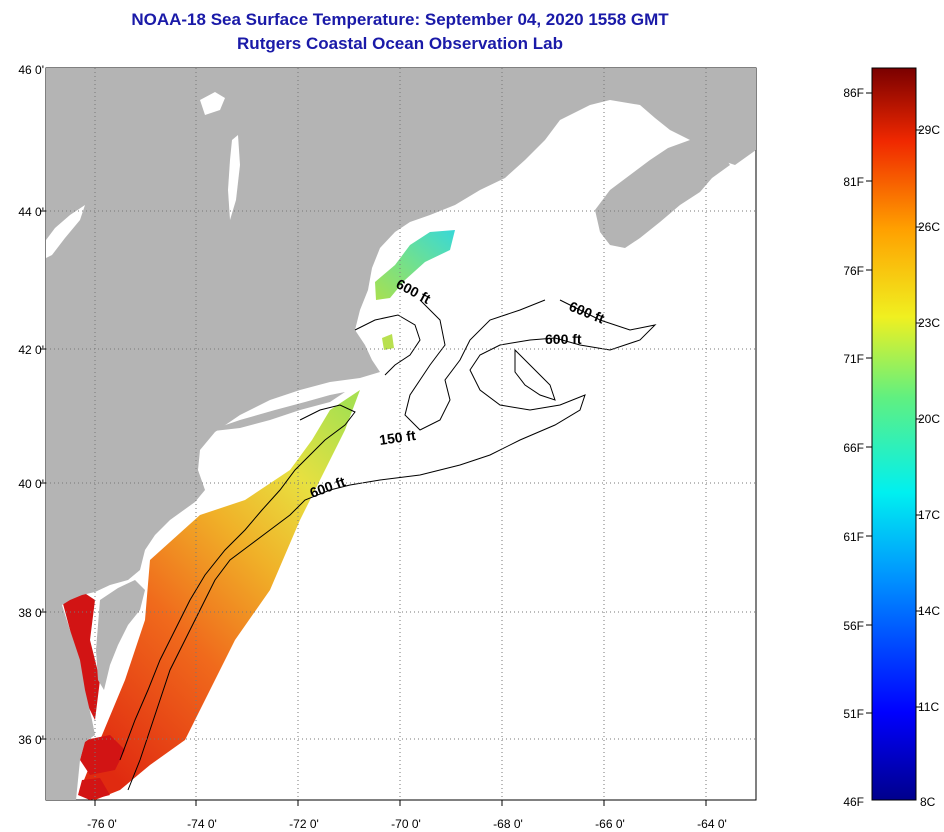  Describe the element at coordinates (65, 231) in the screenshot. I see `lake-ontario-shore` at that location.